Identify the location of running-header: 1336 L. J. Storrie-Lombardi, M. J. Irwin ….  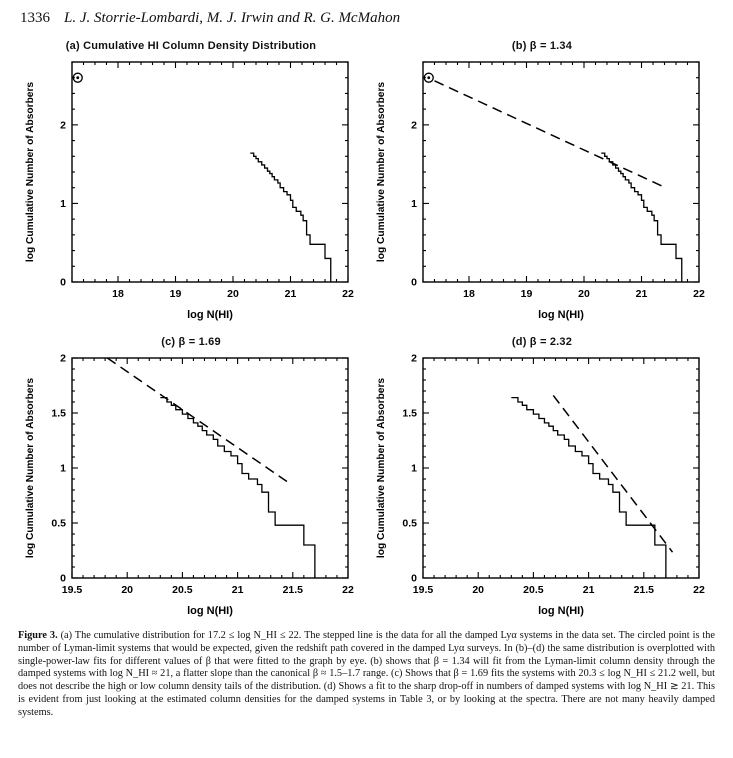
(368, 20).